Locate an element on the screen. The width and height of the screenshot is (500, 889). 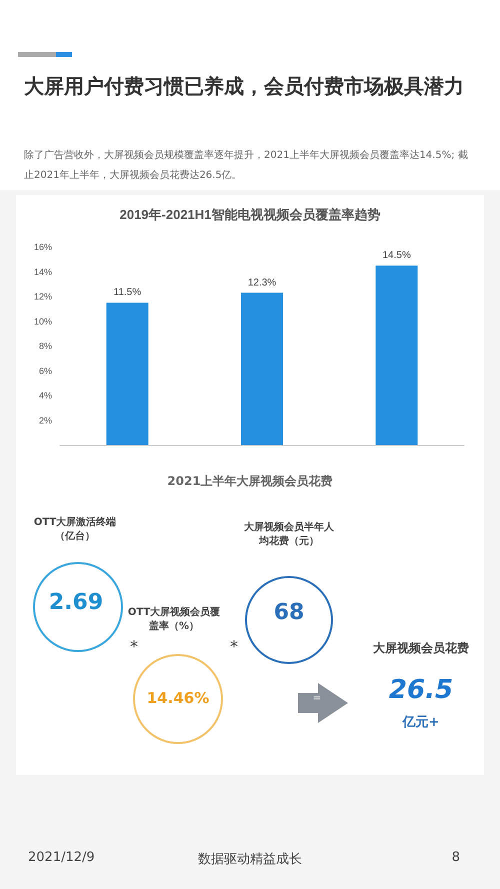
text: 除了广告营收外，大屏视频会员规模覆盖率逐年提升，2021上半年大屏视频会员覆盖率达14.5%; 截止2021年上半年，大屏视频会员花费达26.5亿。 is located at coordinates (246, 165).